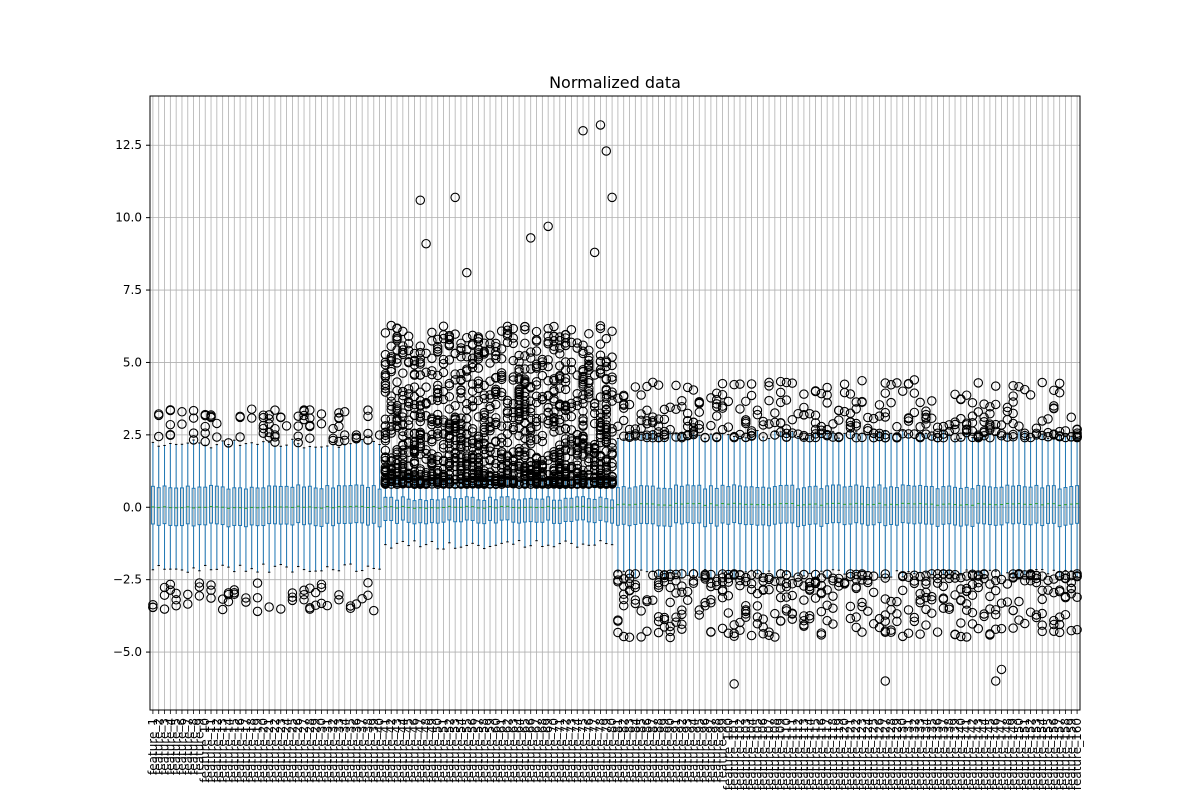  I want to click on x-tick-label: feature_160, so click(1077, 754).